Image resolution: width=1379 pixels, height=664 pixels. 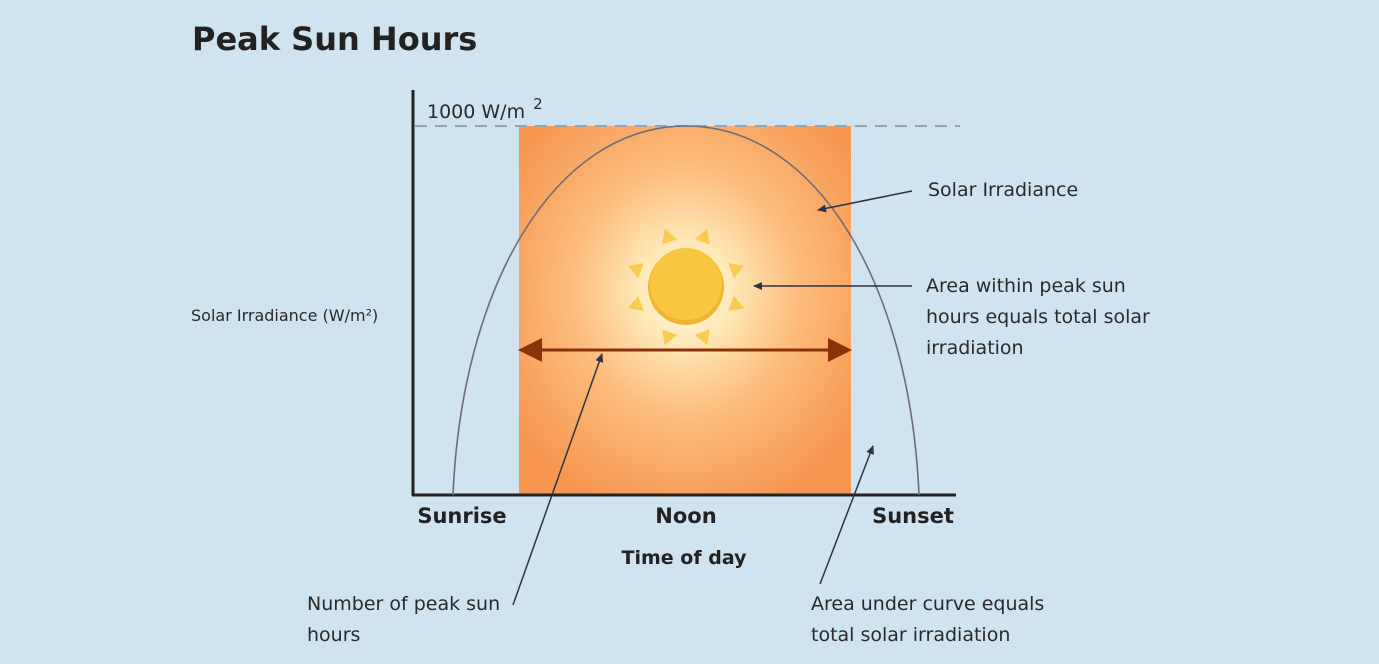 I want to click on page-title: Peak Sun Hours, so click(x=334, y=39).